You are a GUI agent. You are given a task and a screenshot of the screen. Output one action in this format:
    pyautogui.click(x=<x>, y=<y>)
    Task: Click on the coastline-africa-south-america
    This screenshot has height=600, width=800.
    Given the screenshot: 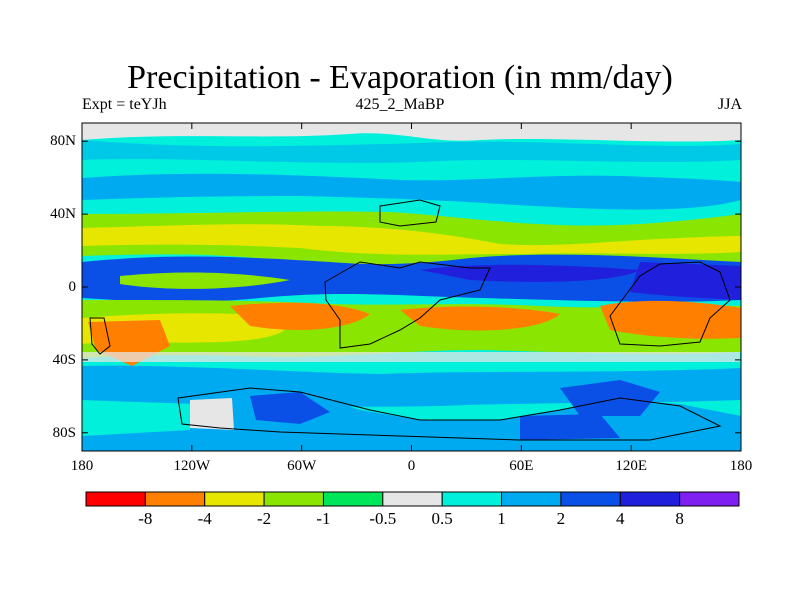 What is the action you would take?
    pyautogui.click(x=407, y=305)
    